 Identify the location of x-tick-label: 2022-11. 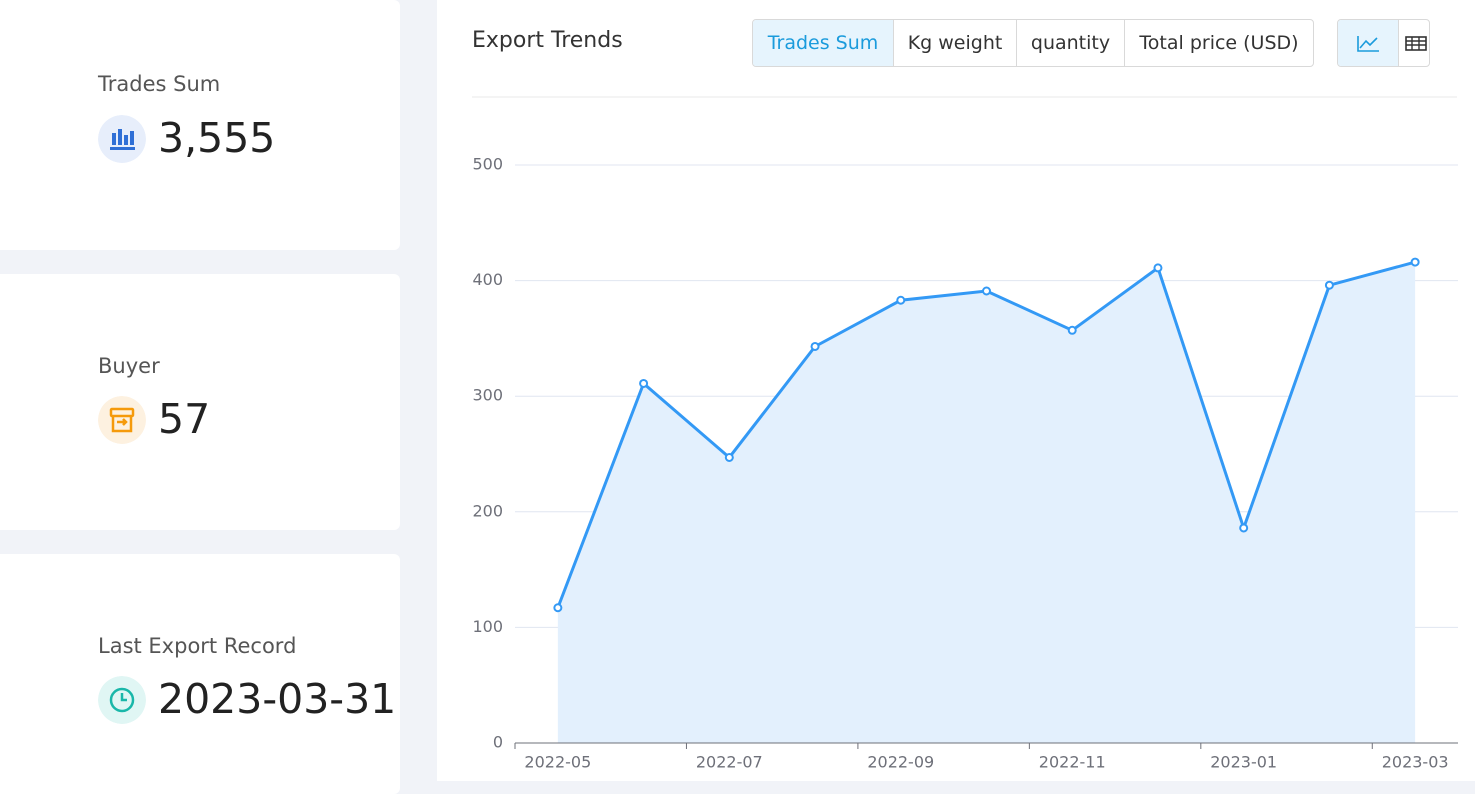
(1072, 762).